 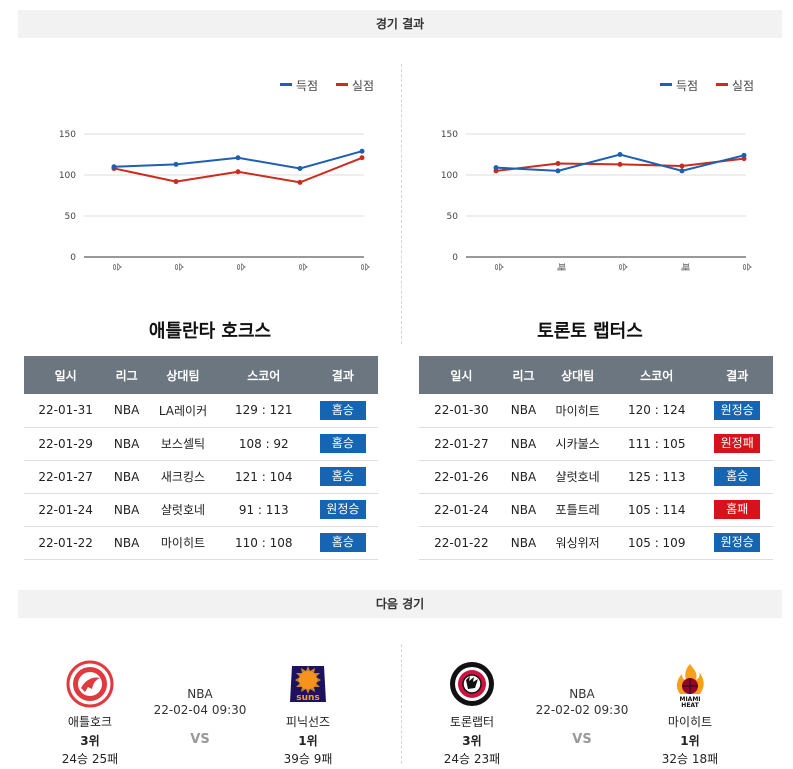 I want to click on team-name: 애틀호크, so click(x=90, y=722).